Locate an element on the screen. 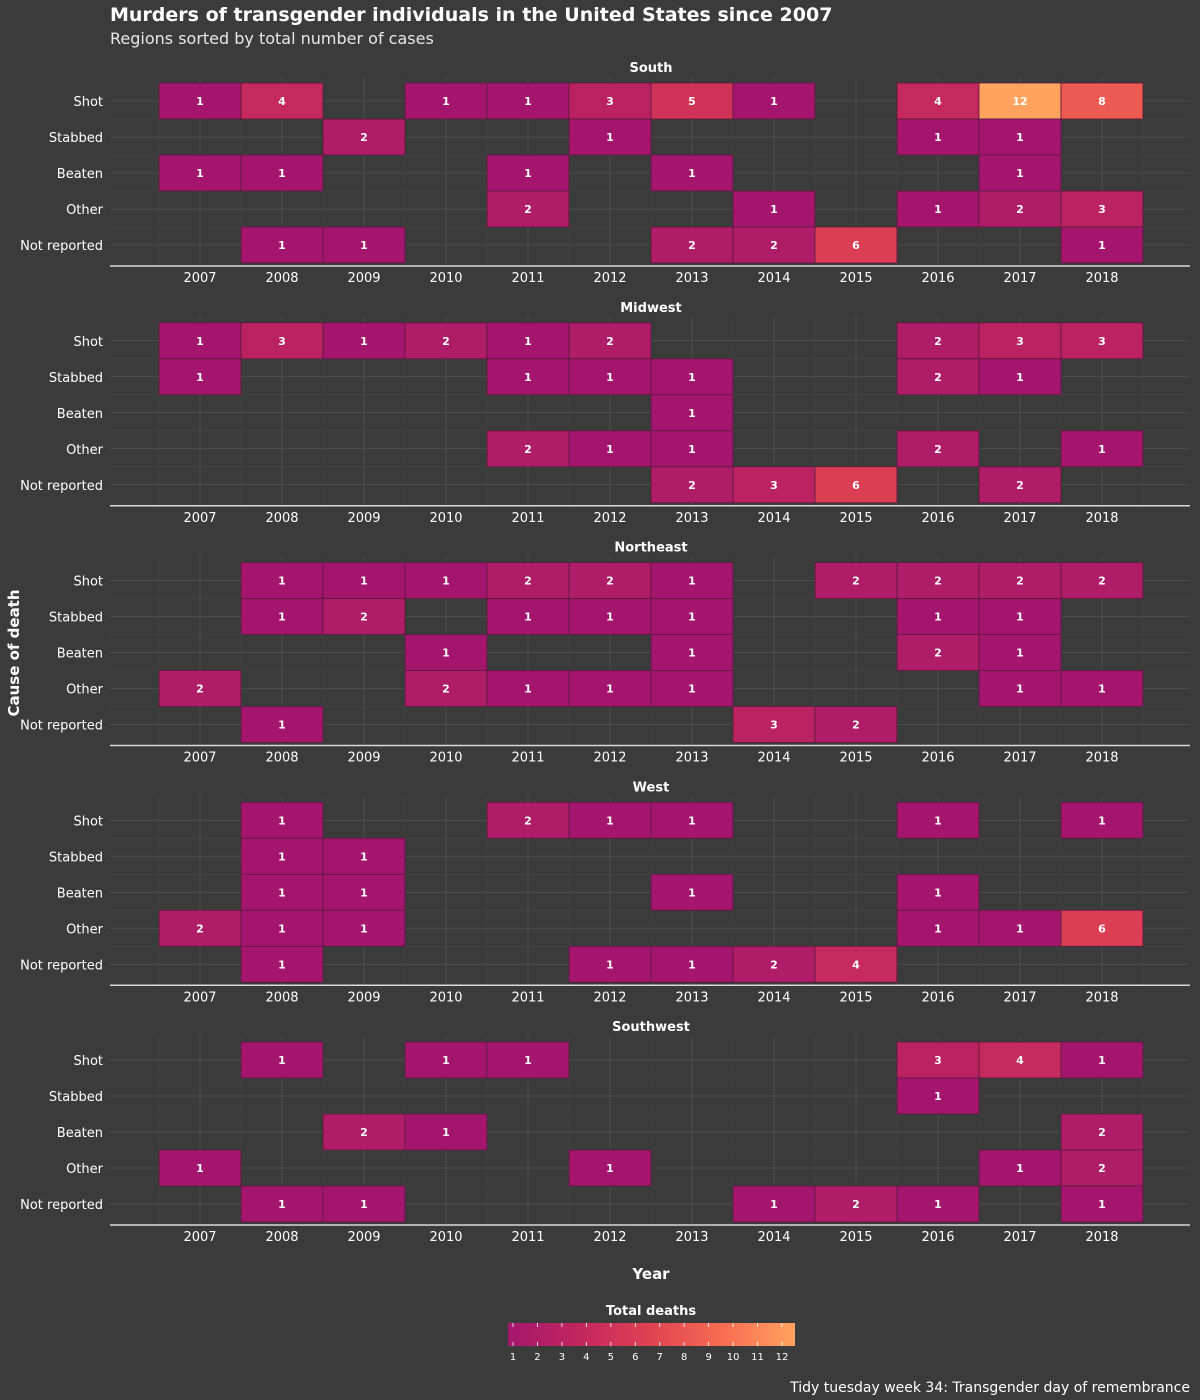 This screenshot has height=1400, width=1200. legend-title: Total deaths is located at coordinates (651, 1311).